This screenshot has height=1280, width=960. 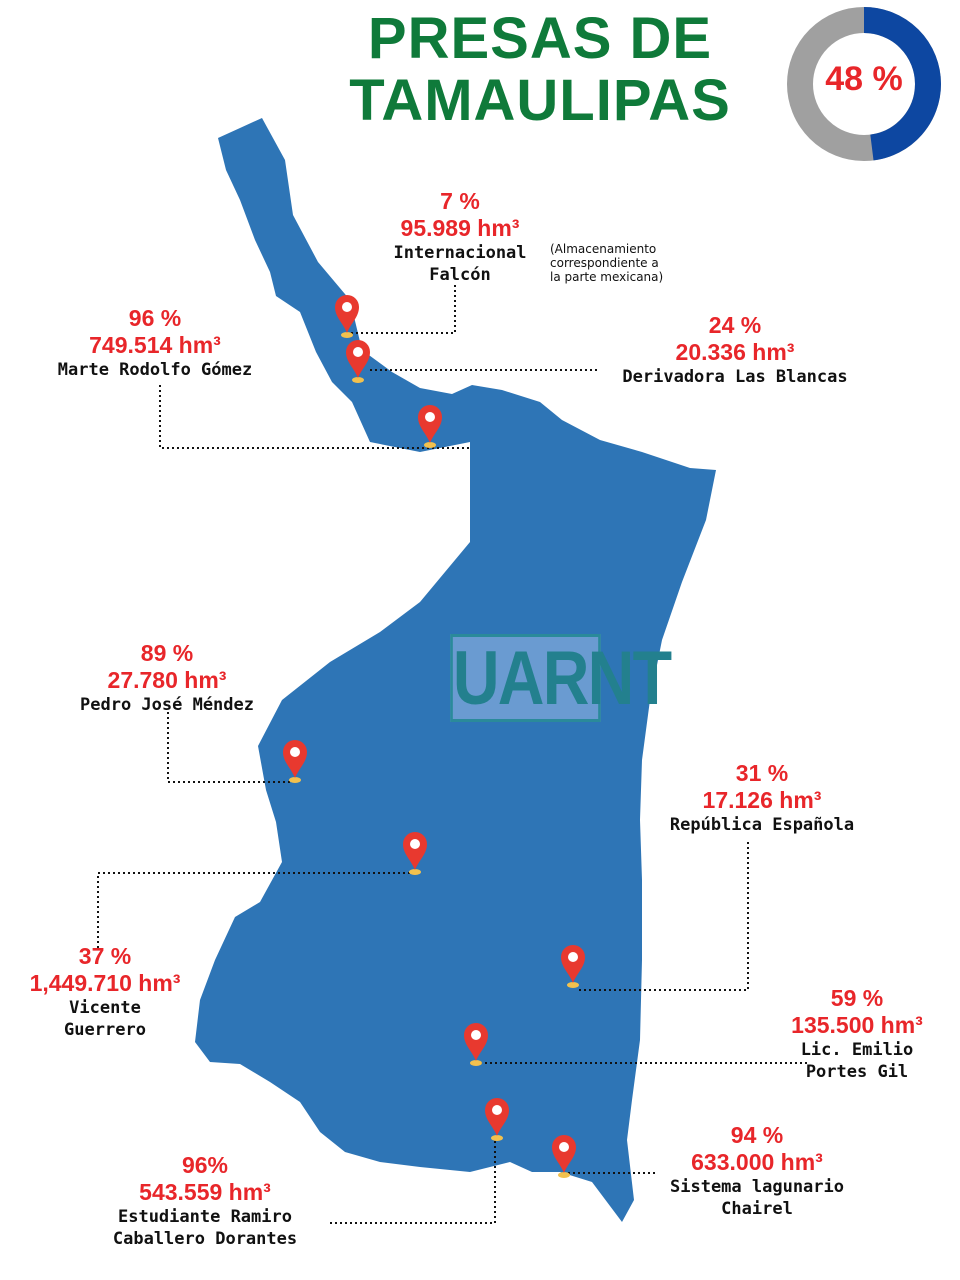 I want to click on dam-volume: 95.989 hm³, so click(x=460, y=228).